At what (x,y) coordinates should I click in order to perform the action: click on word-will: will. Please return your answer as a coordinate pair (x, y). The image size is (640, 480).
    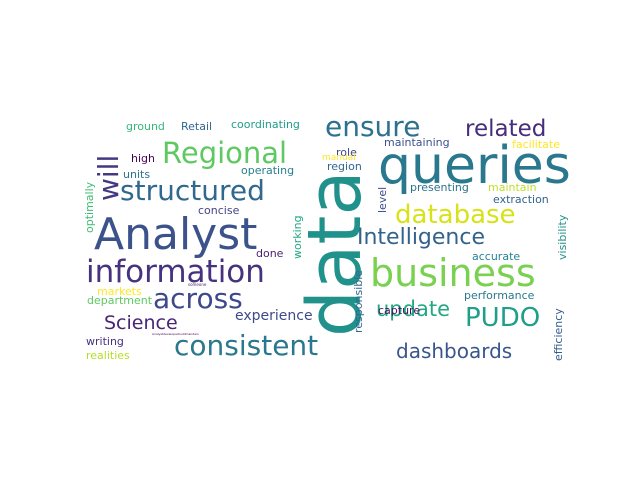
    Looking at the image, I should click on (108, 177).